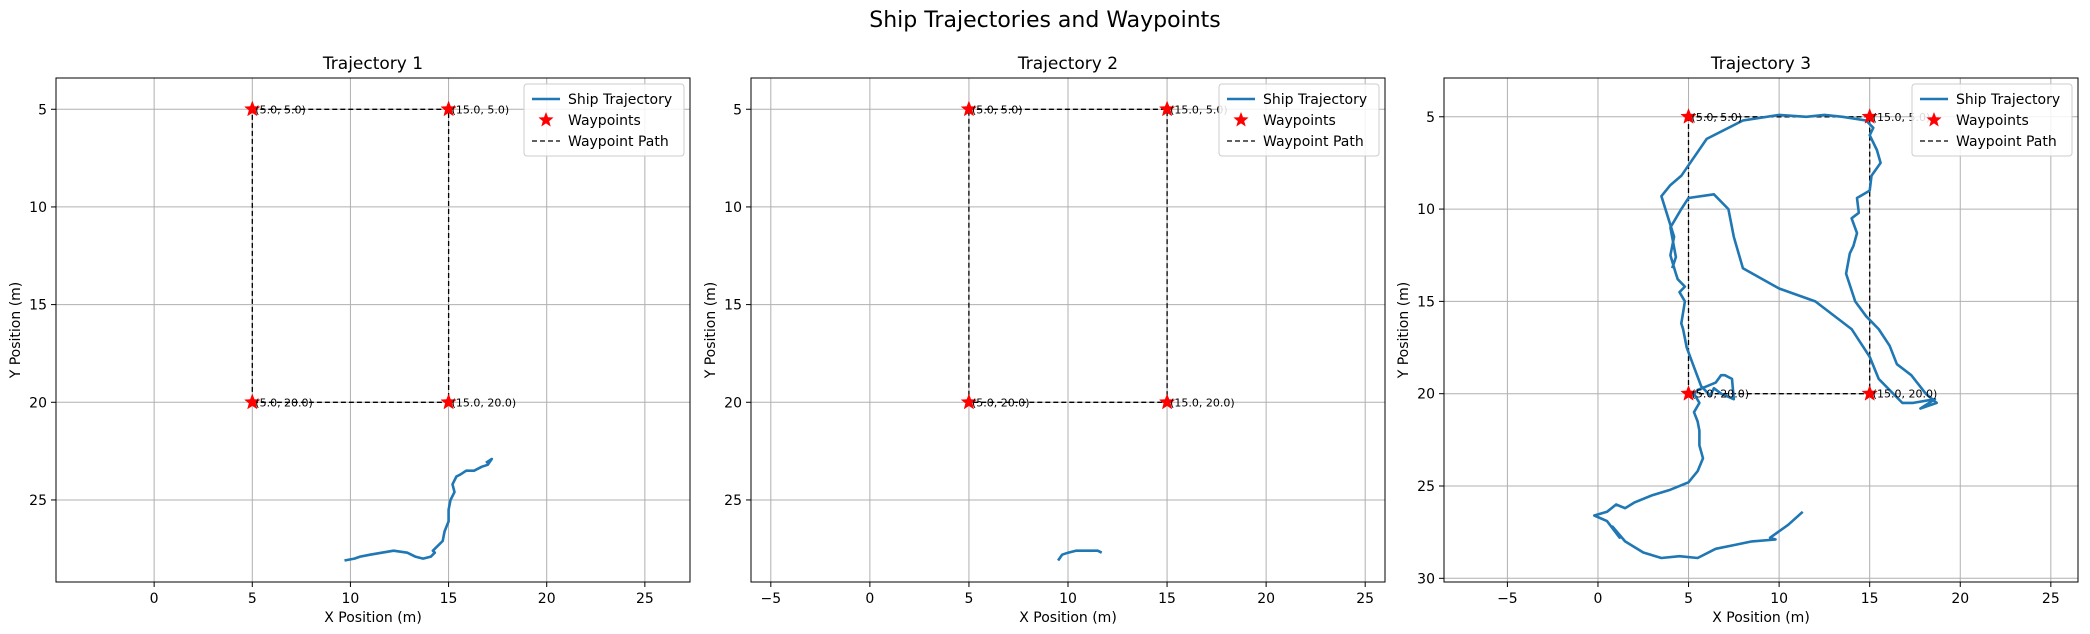 The image size is (2090, 634). What do you see at coordinates (1760, 64) in the screenshot?
I see `subplot-title: Trajectory 3` at bounding box center [1760, 64].